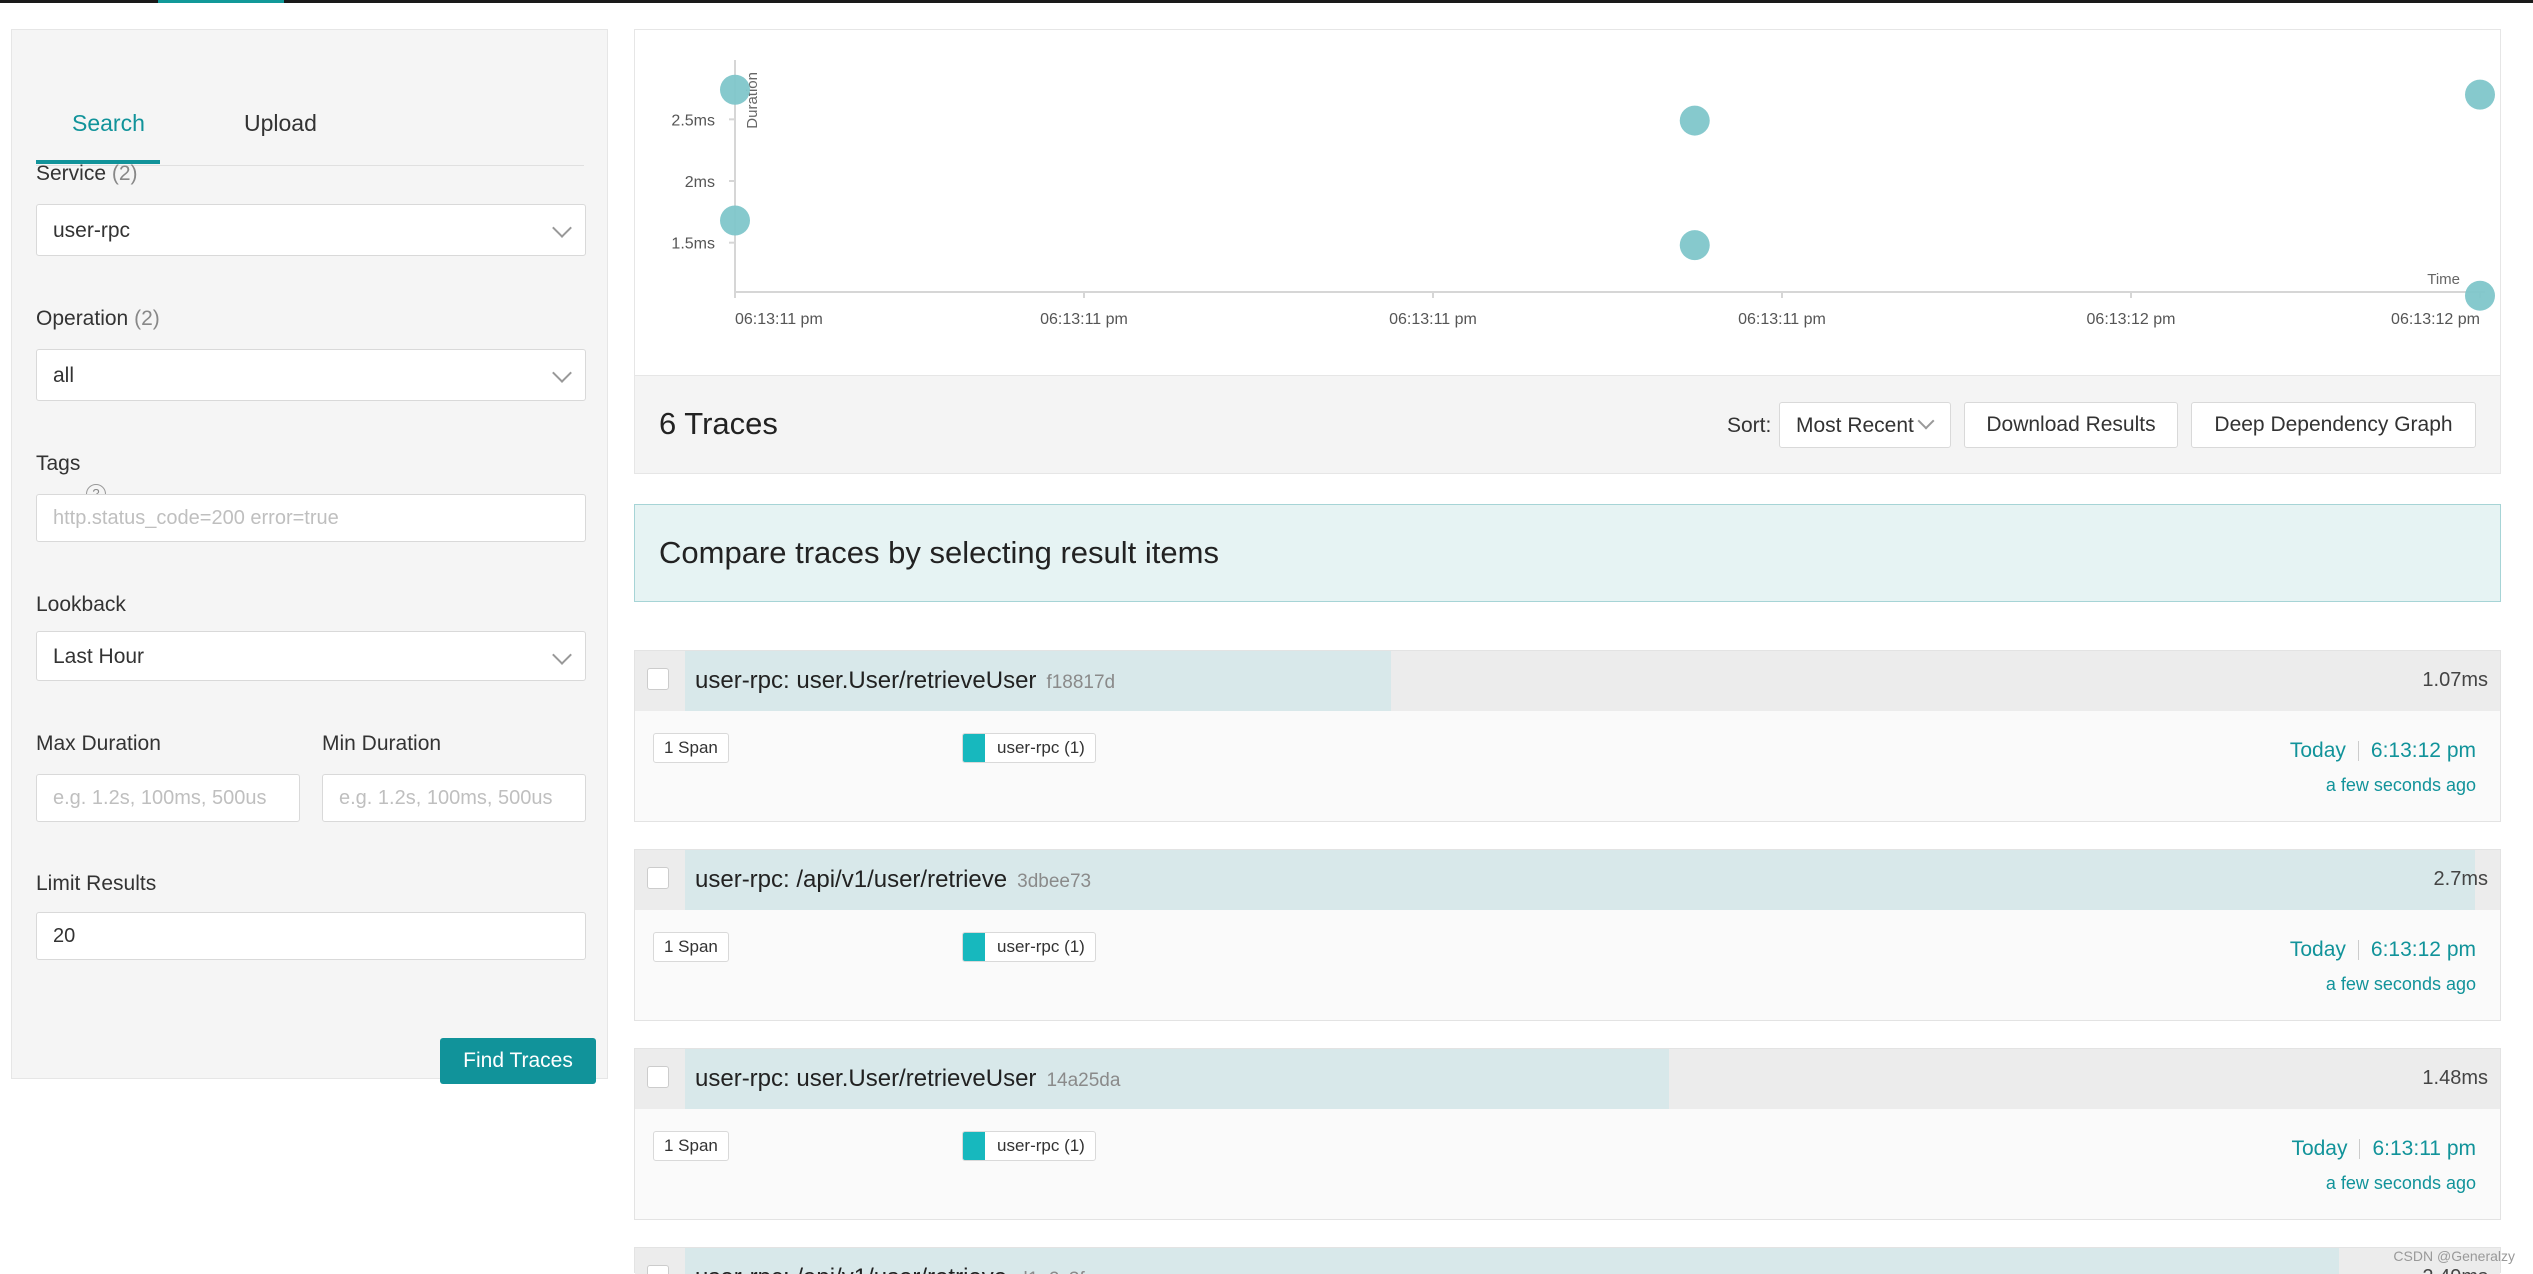 This screenshot has width=2533, height=1274. What do you see at coordinates (280, 123) in the screenshot?
I see `tab-upload: Upload` at bounding box center [280, 123].